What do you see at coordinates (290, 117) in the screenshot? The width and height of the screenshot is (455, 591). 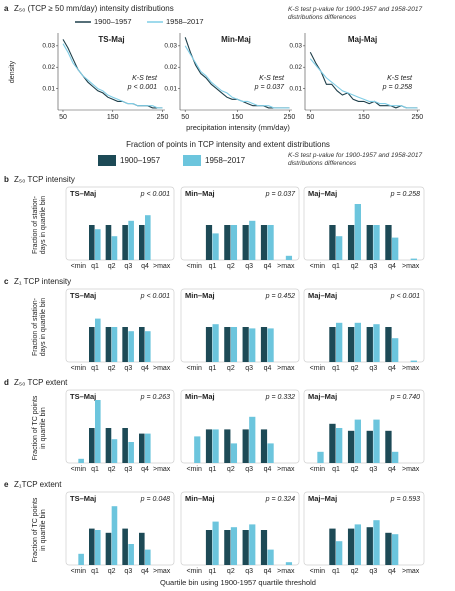 I see `x-tick-label: 250` at bounding box center [290, 117].